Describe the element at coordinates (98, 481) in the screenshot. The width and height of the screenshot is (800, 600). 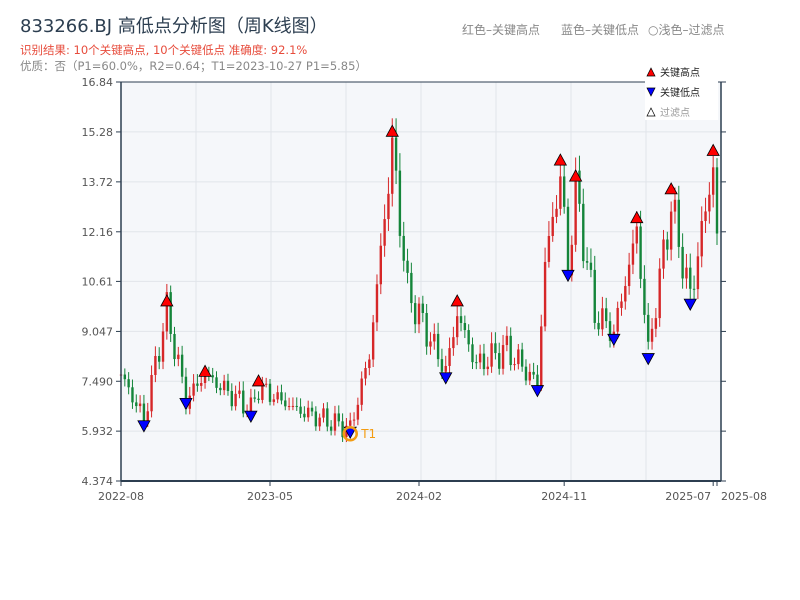
I see `y-tick-label: 4.374` at that location.